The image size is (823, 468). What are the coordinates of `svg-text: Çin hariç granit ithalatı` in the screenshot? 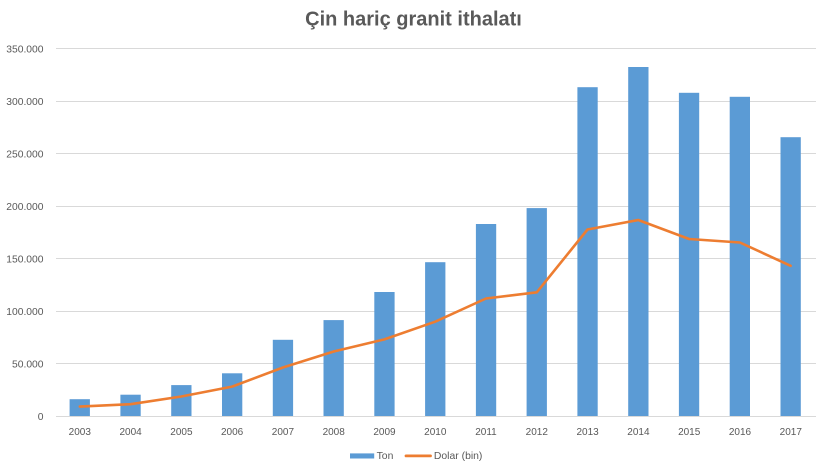 It's located at (413, 19).